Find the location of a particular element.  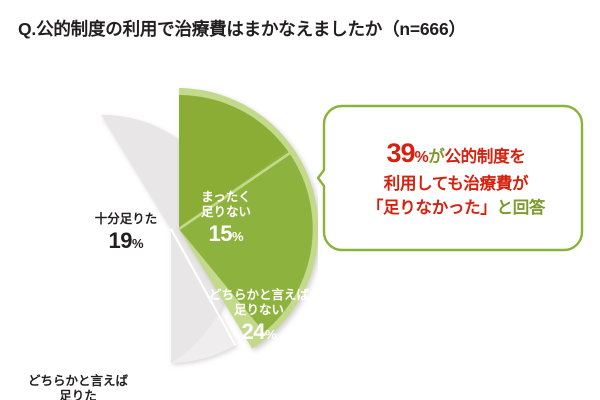

callout-line1-tail: 公的制度を is located at coordinates (485, 157).